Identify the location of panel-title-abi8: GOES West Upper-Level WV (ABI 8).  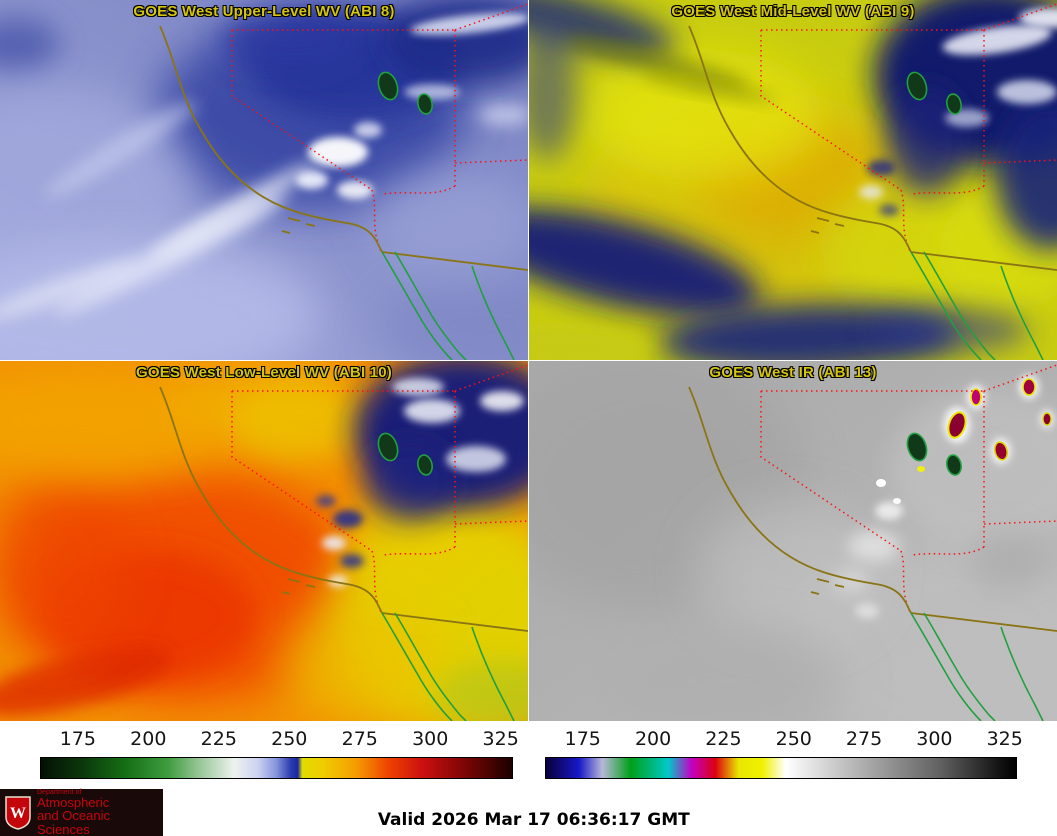
(264, 11).